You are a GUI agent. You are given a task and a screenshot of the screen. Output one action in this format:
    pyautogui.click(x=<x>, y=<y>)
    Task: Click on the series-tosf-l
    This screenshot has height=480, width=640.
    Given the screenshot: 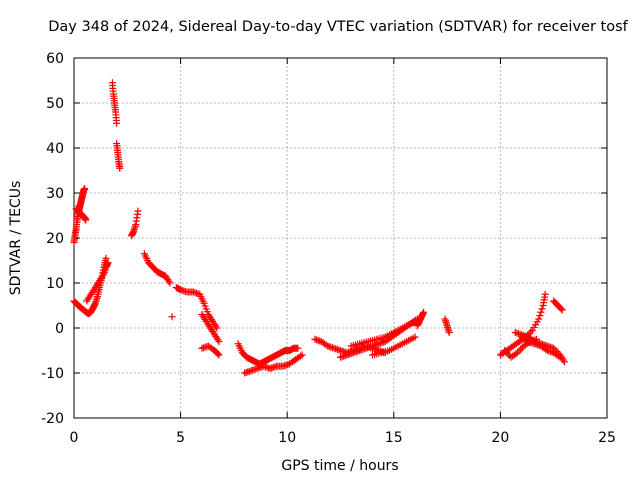 What is the action you would take?
    pyautogui.click(x=210, y=350)
    